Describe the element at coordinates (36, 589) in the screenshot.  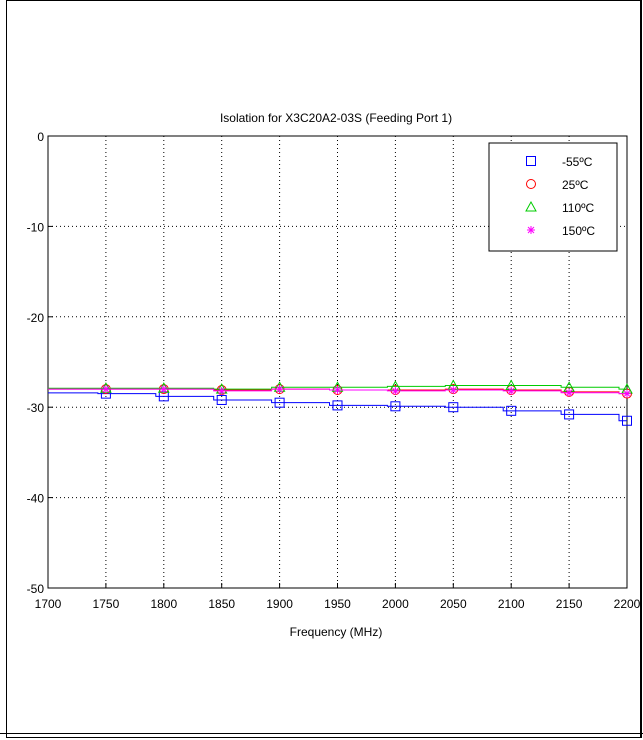
I see `y-tick-label: -50` at that location.